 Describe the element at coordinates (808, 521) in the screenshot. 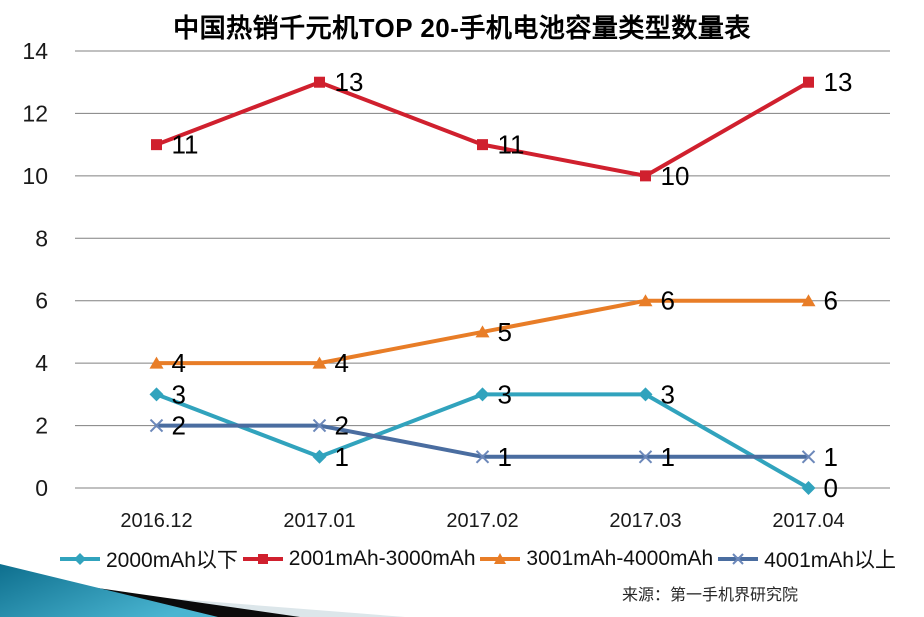

I see `x-tick-label: 2017.04` at that location.